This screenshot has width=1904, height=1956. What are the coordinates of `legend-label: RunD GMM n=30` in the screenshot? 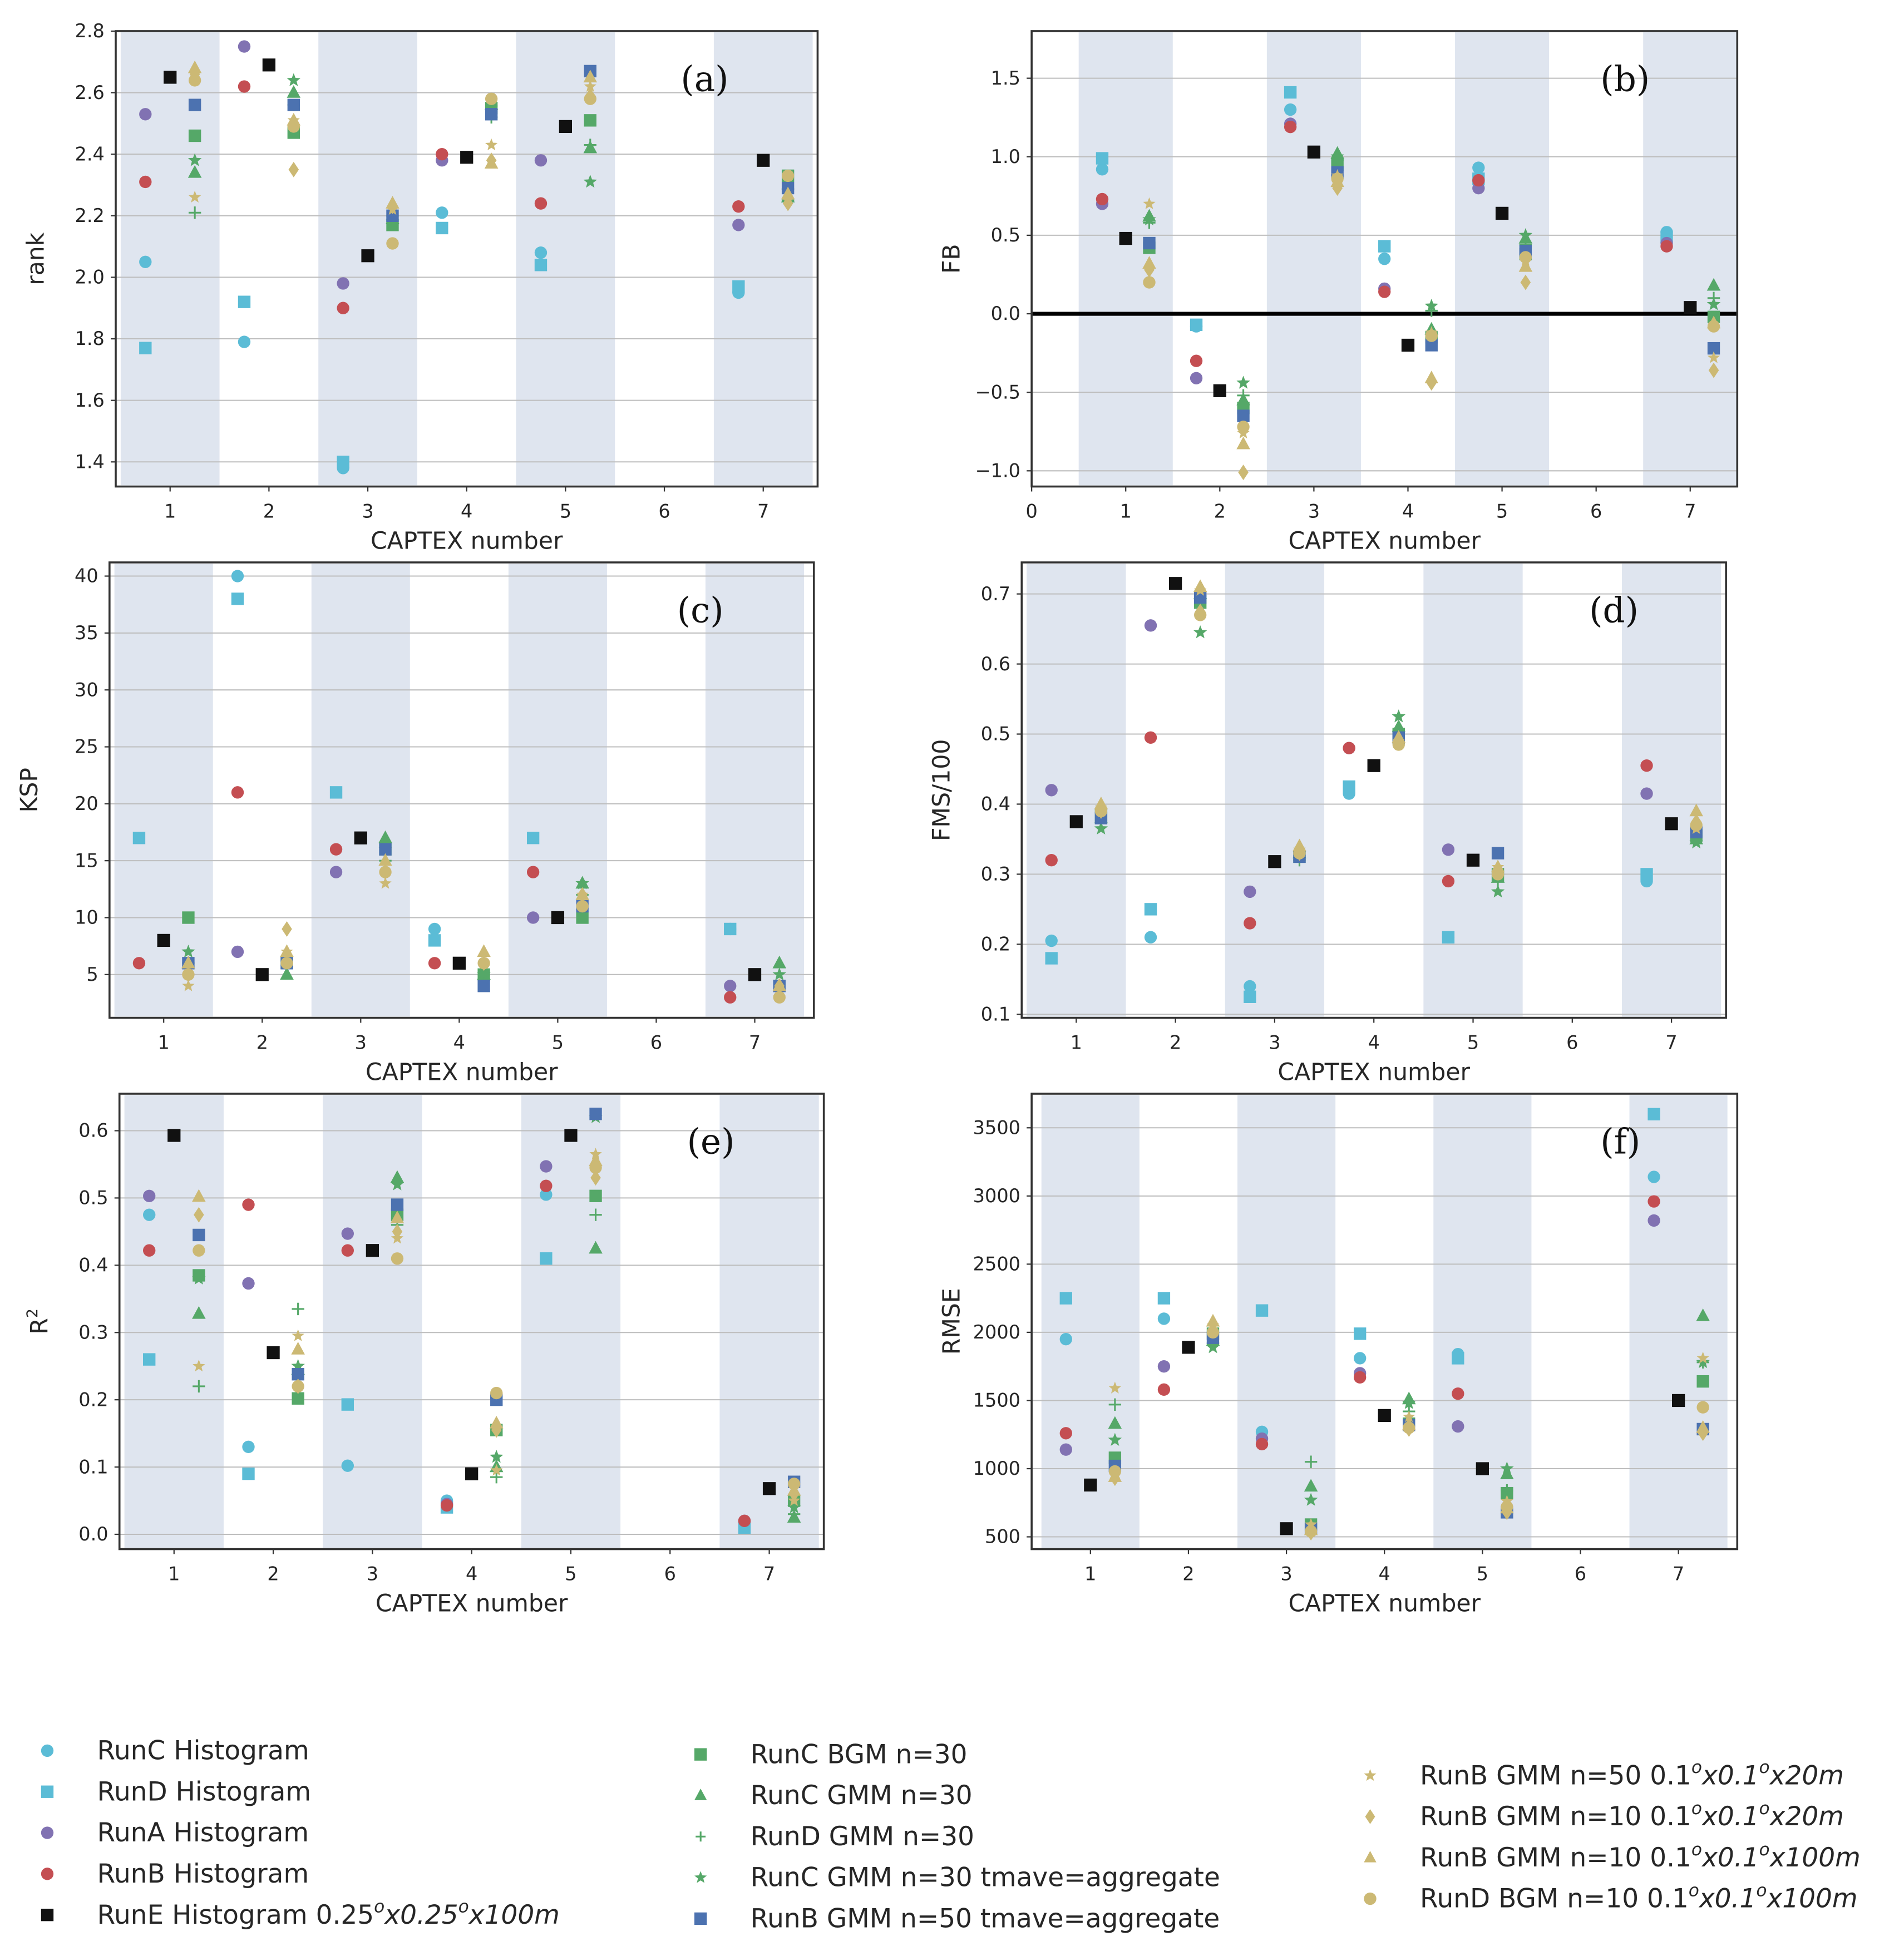 It's located at (862, 1836).